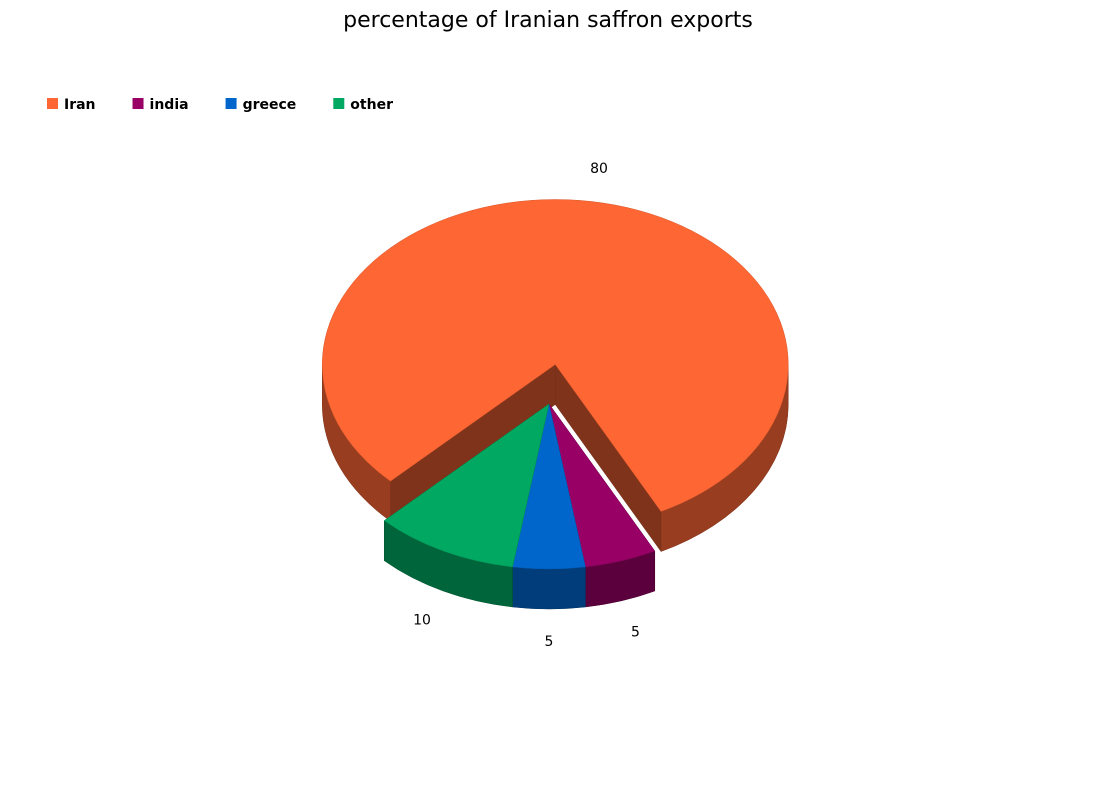 The width and height of the screenshot is (1095, 805). Describe the element at coordinates (549, 588) in the screenshot. I see `slice-side` at that location.